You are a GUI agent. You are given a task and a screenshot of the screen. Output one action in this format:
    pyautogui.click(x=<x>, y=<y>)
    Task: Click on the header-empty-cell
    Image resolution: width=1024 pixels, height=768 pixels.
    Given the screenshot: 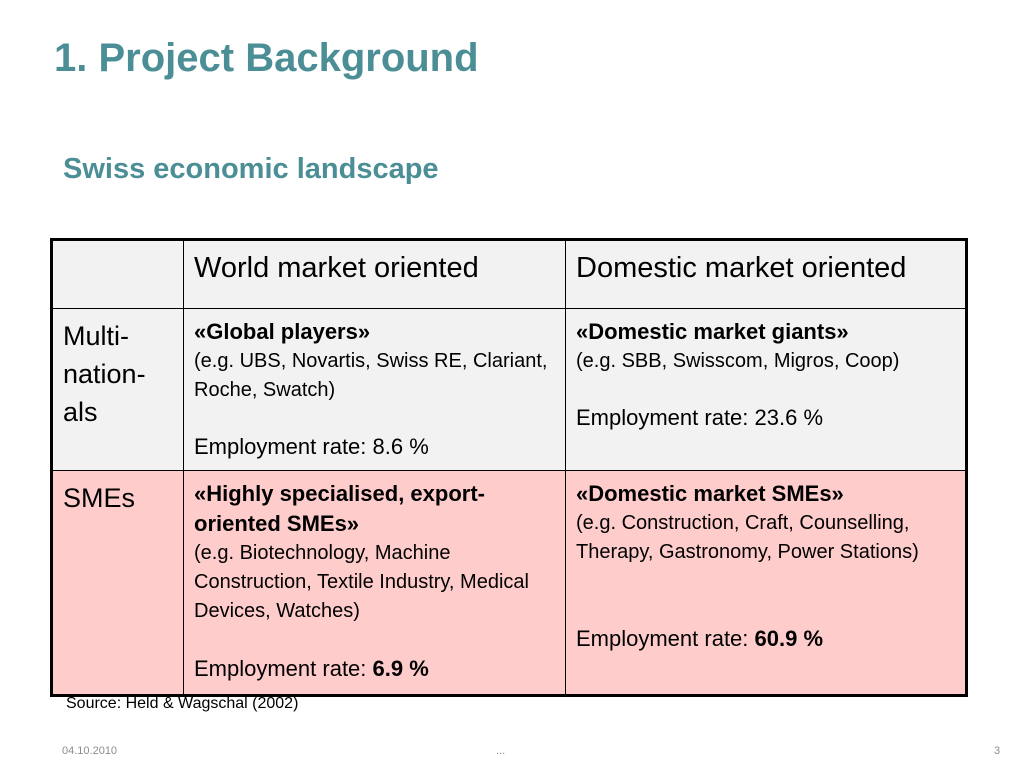 What is the action you would take?
    pyautogui.click(x=117, y=274)
    